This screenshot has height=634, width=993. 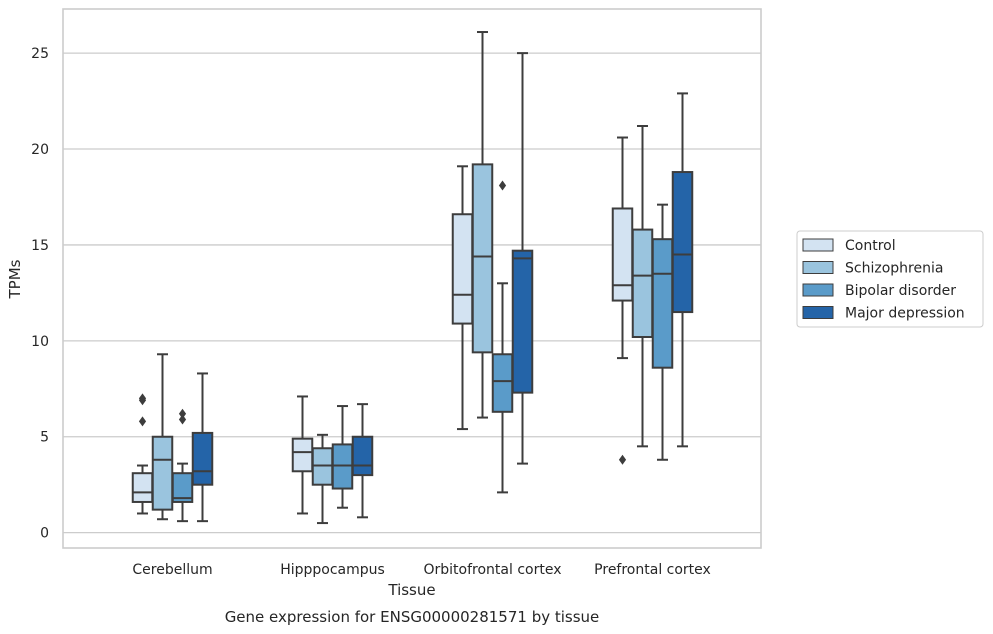 I want to click on x-tick-label-orbitofrontal-cortex: Orbitofrontal cortex, so click(x=493, y=570).